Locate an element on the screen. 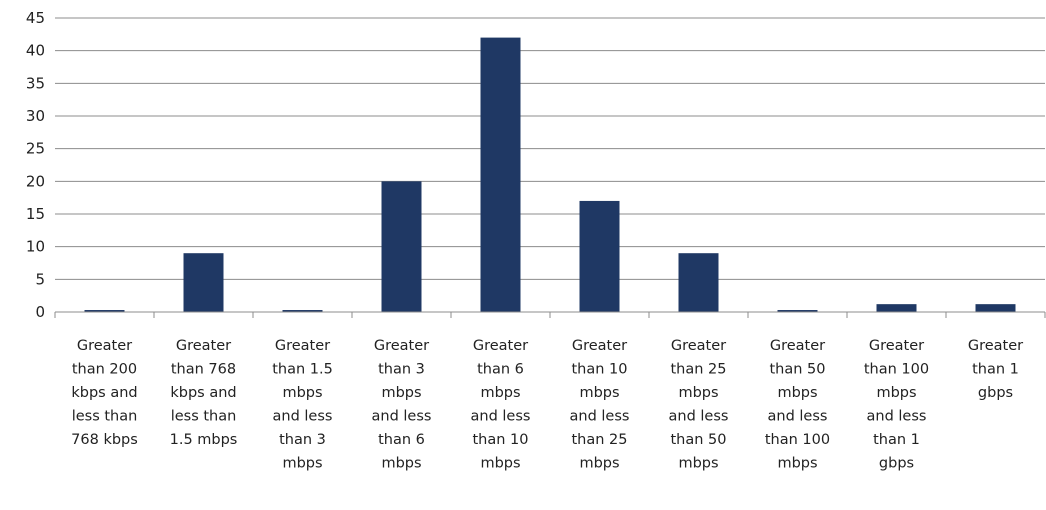 Image resolution: width=1046 pixels, height=510 pixels. y-tick-label: 45 is located at coordinates (35, 18).